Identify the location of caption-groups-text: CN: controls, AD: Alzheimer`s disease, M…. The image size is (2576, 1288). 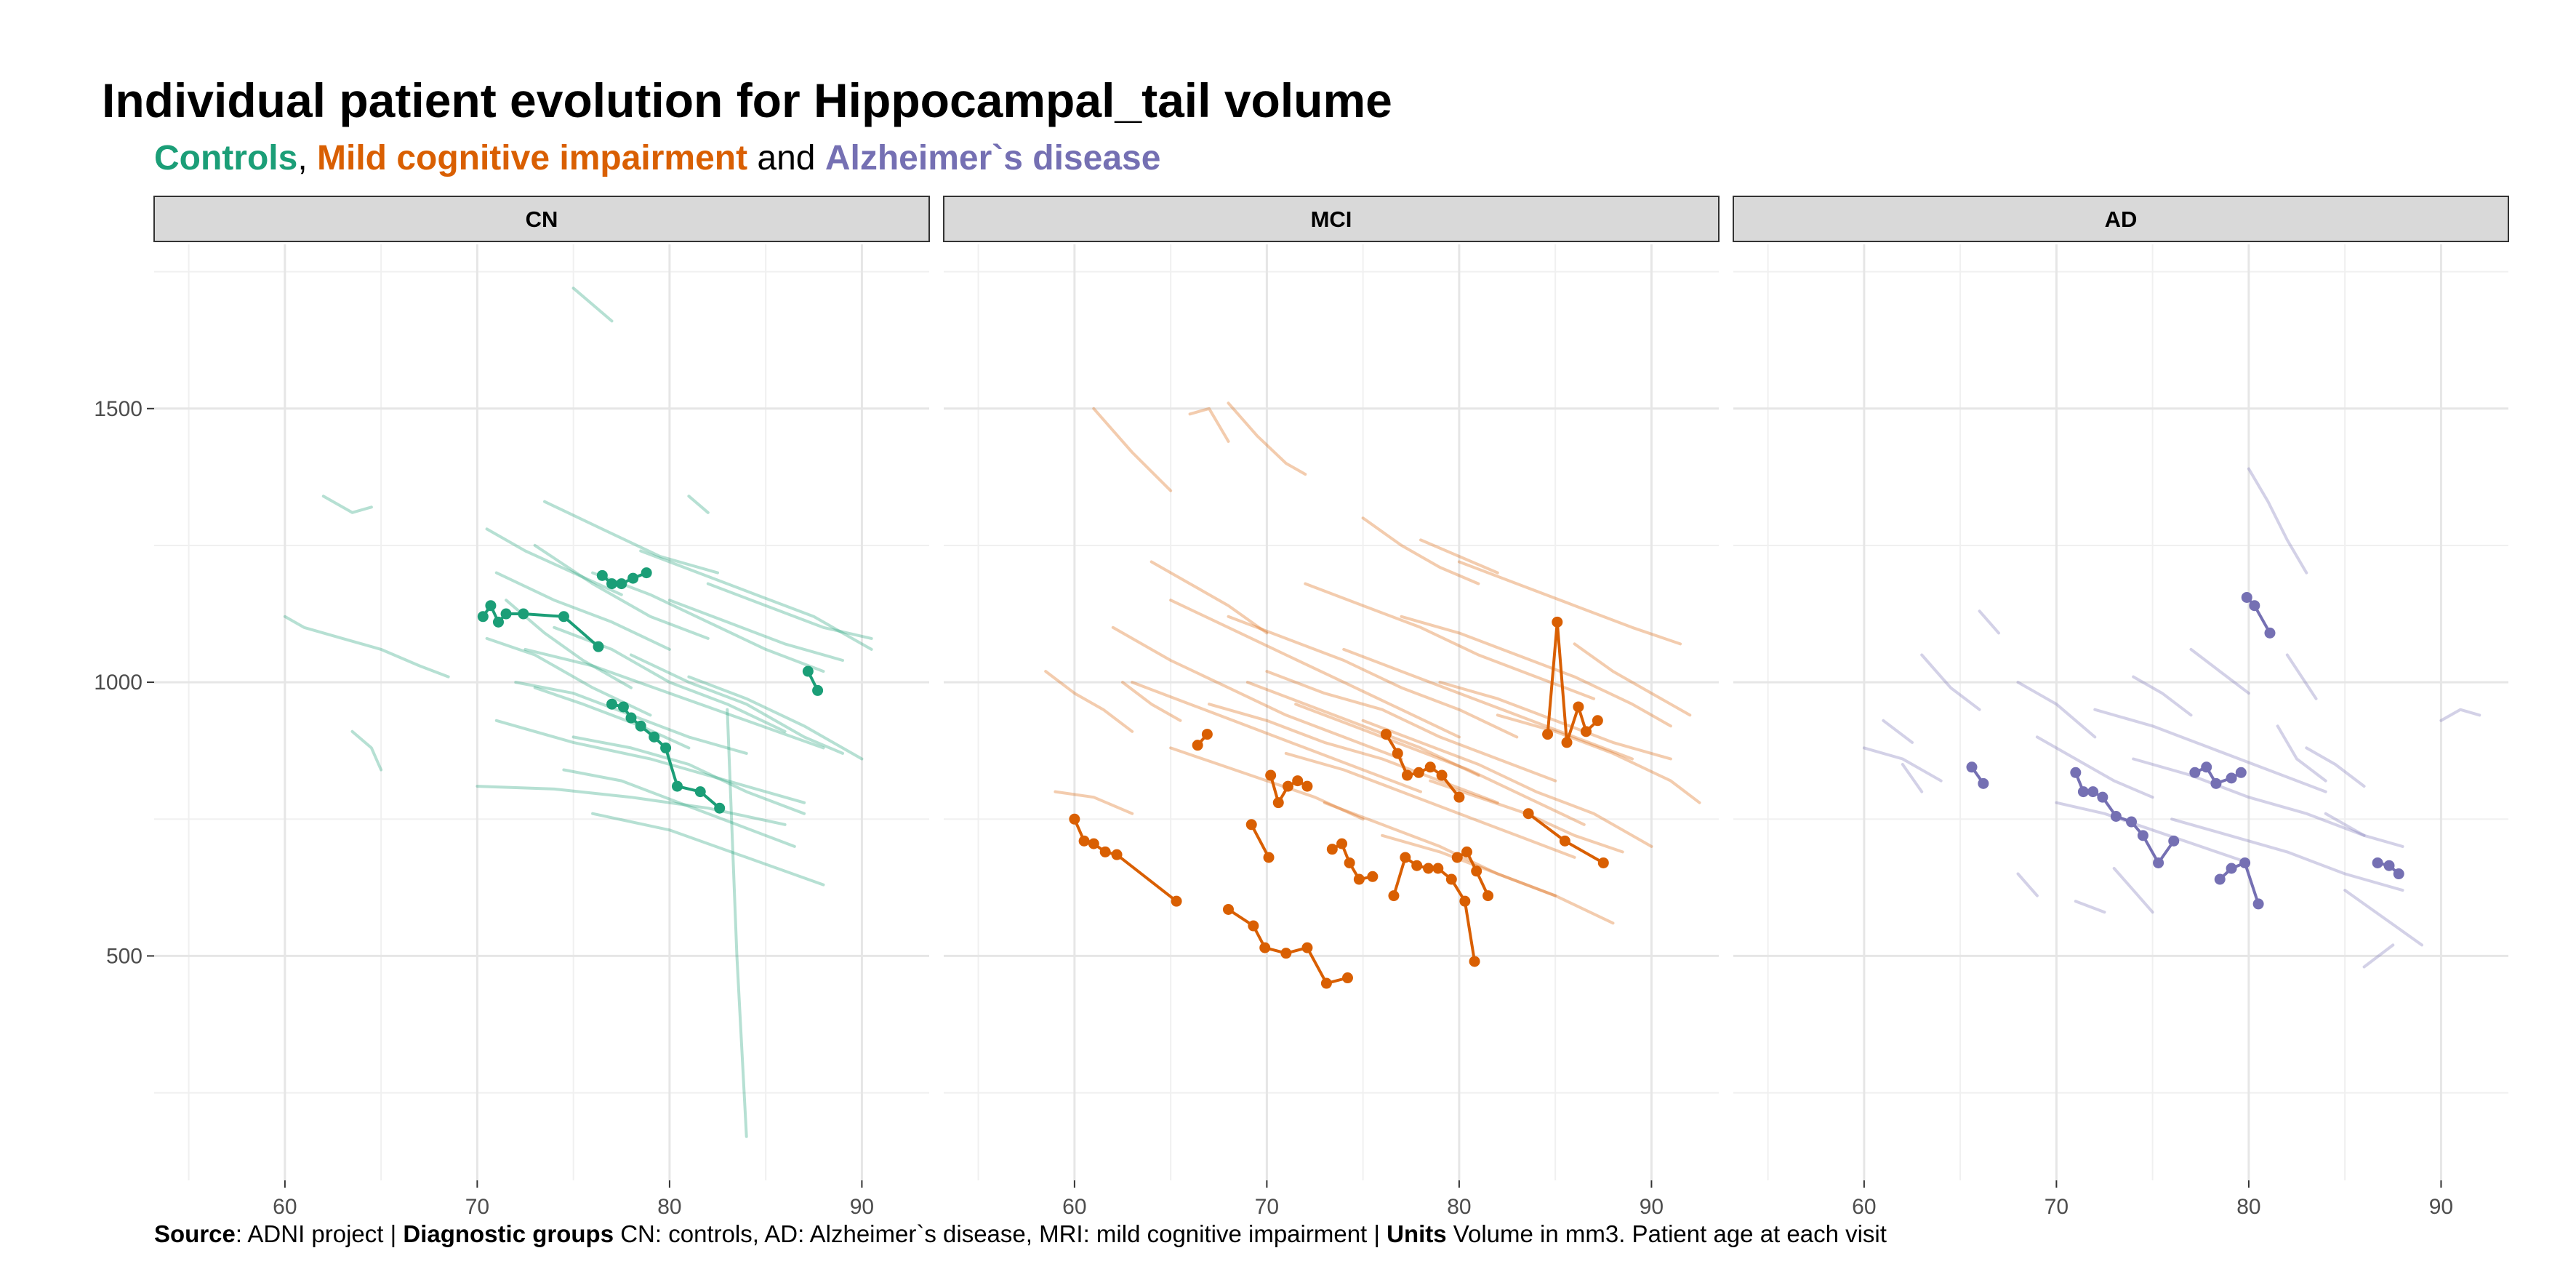
(1000, 1233).